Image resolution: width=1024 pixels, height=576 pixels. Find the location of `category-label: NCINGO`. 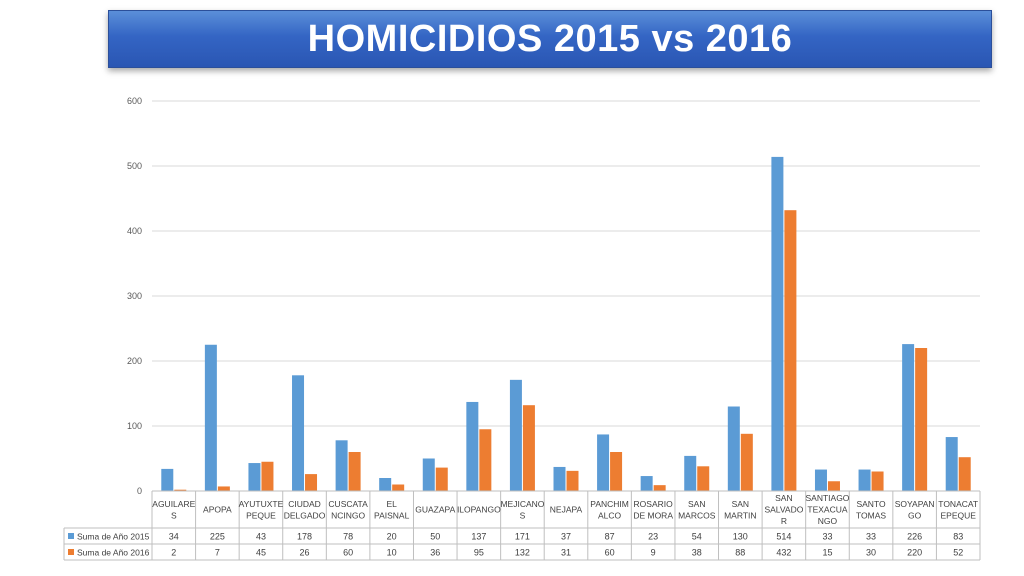

category-label: NCINGO is located at coordinates (348, 515).